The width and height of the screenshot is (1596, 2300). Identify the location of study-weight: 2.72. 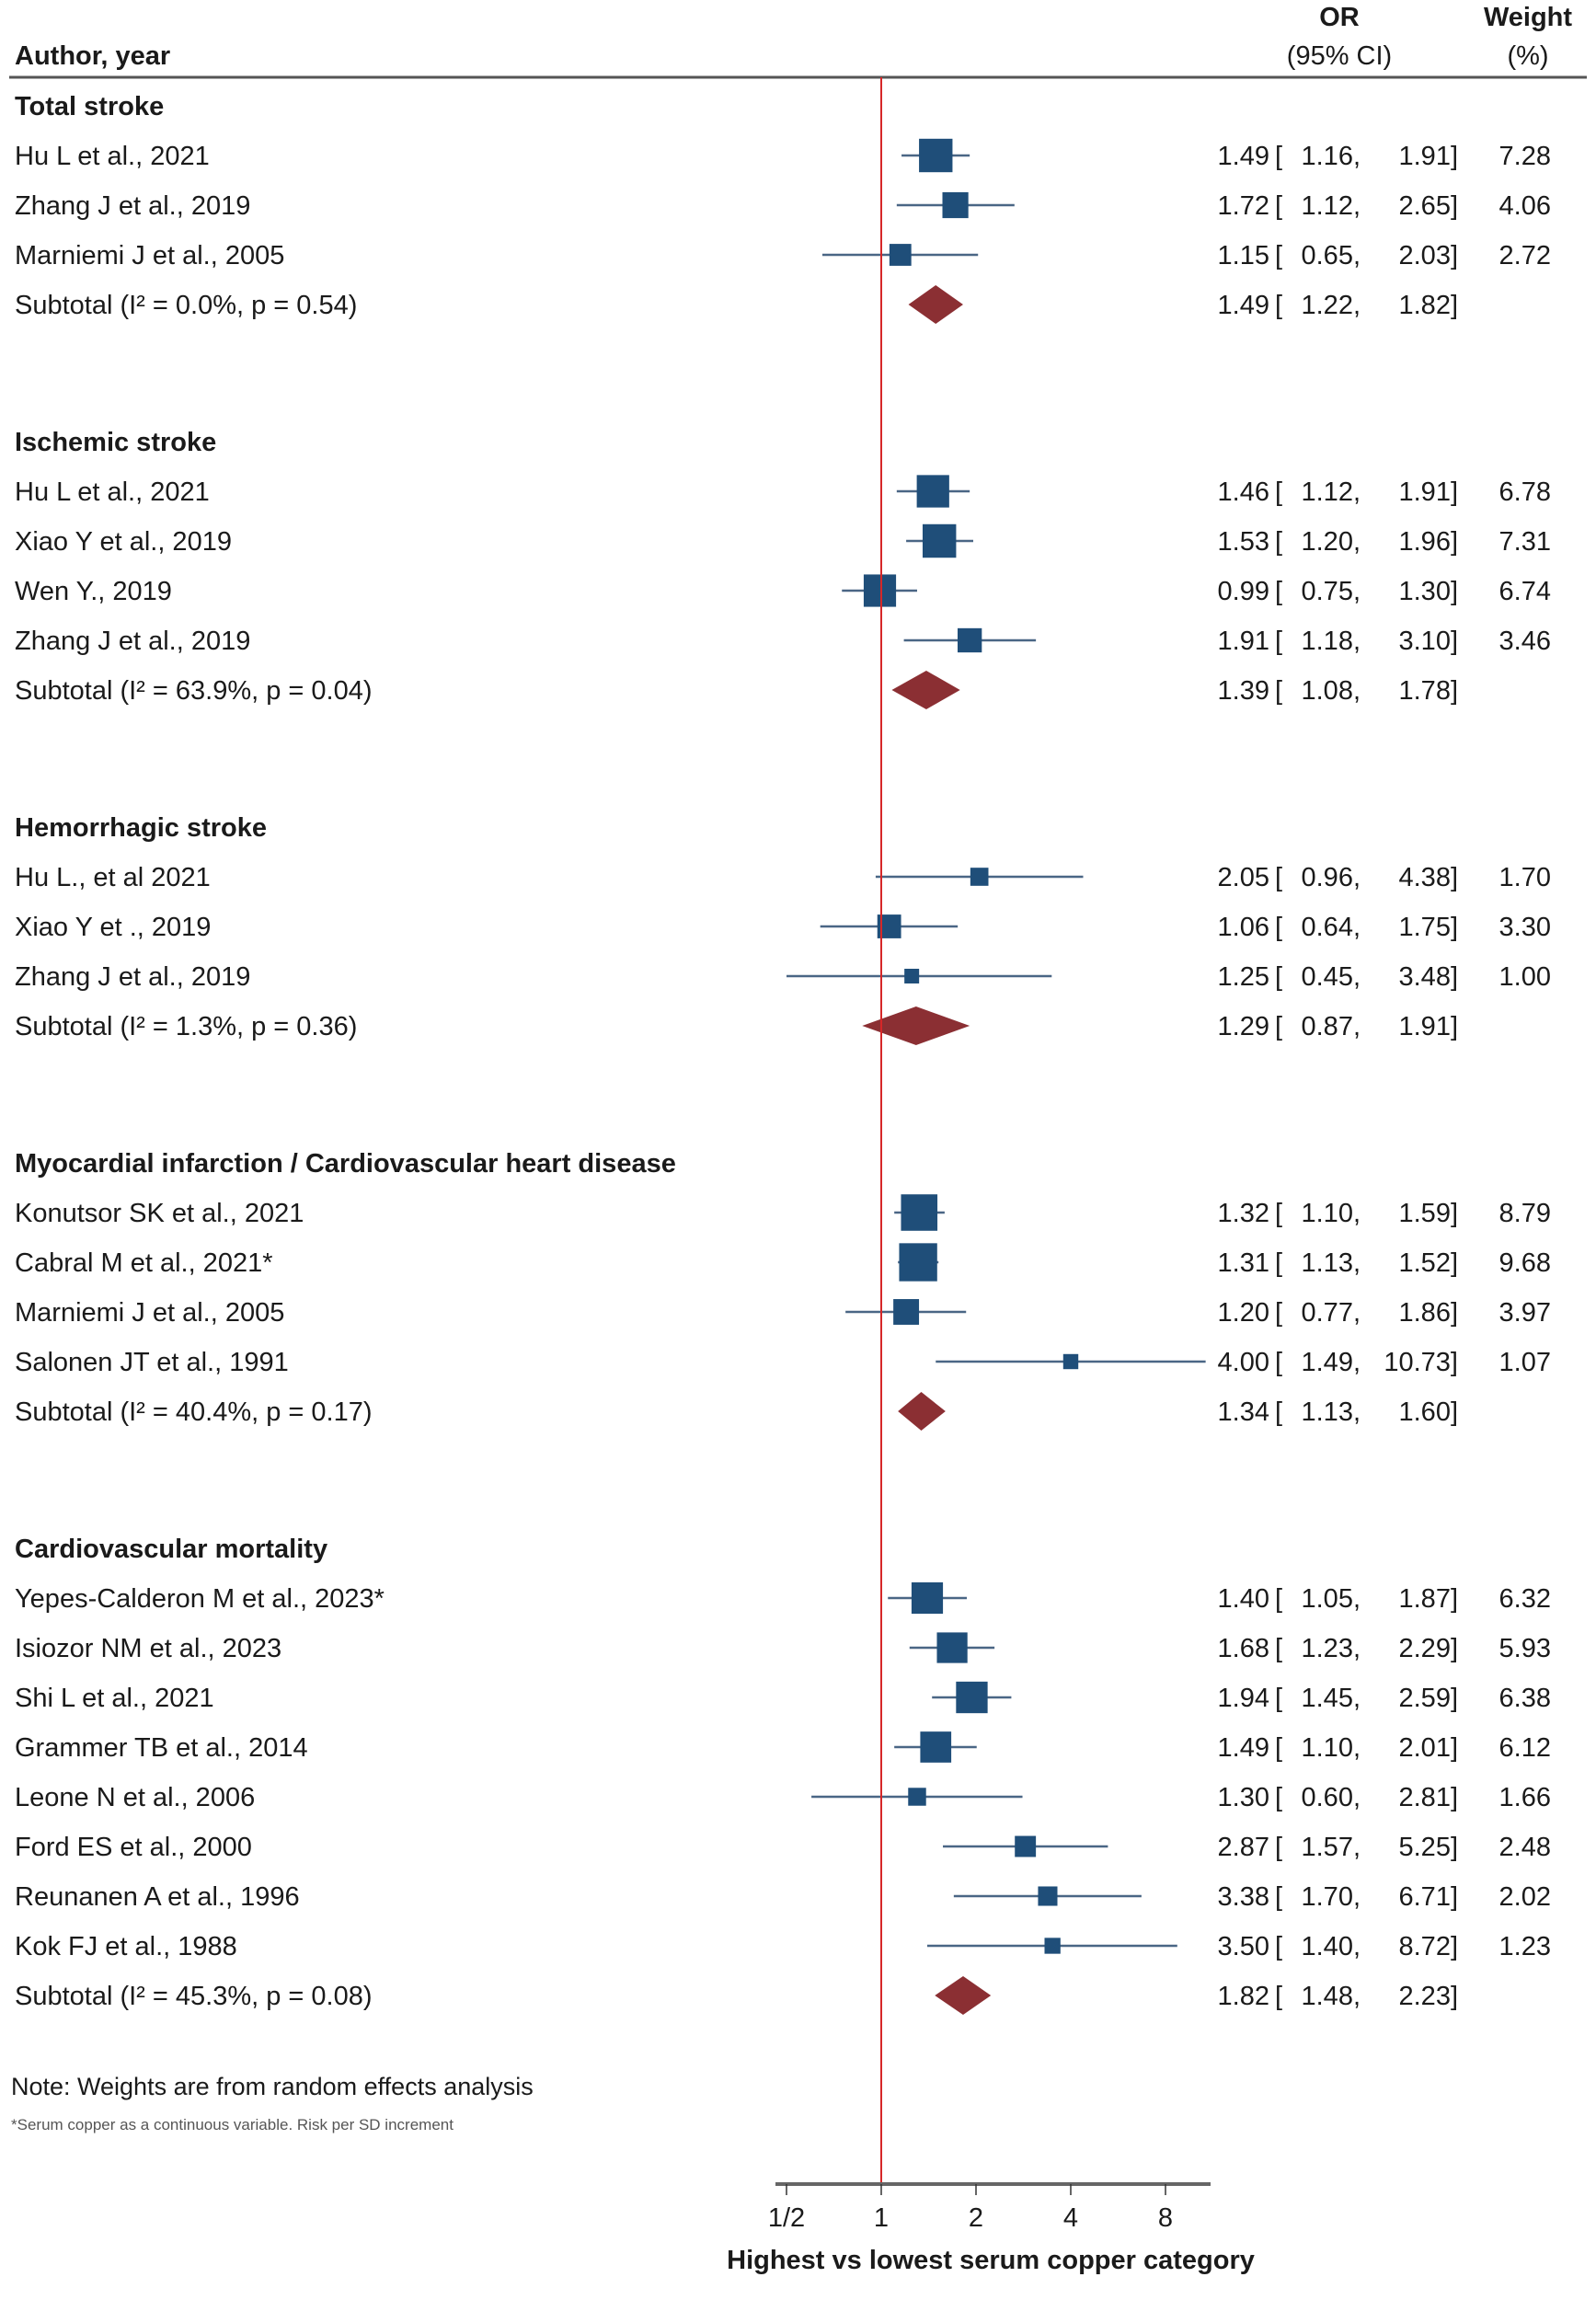
(1525, 255).